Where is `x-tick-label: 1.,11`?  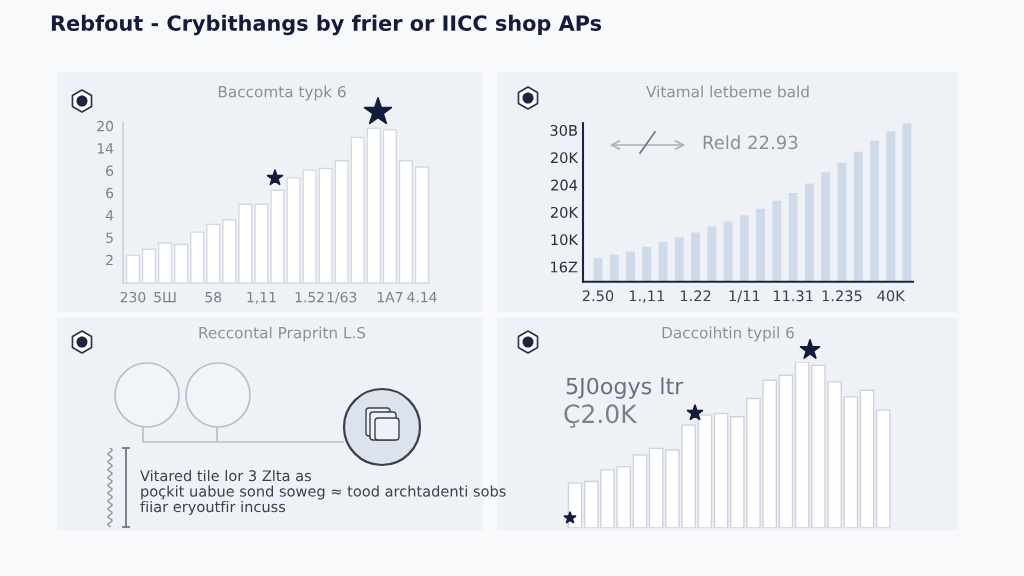 x-tick-label: 1.,11 is located at coordinates (646, 296).